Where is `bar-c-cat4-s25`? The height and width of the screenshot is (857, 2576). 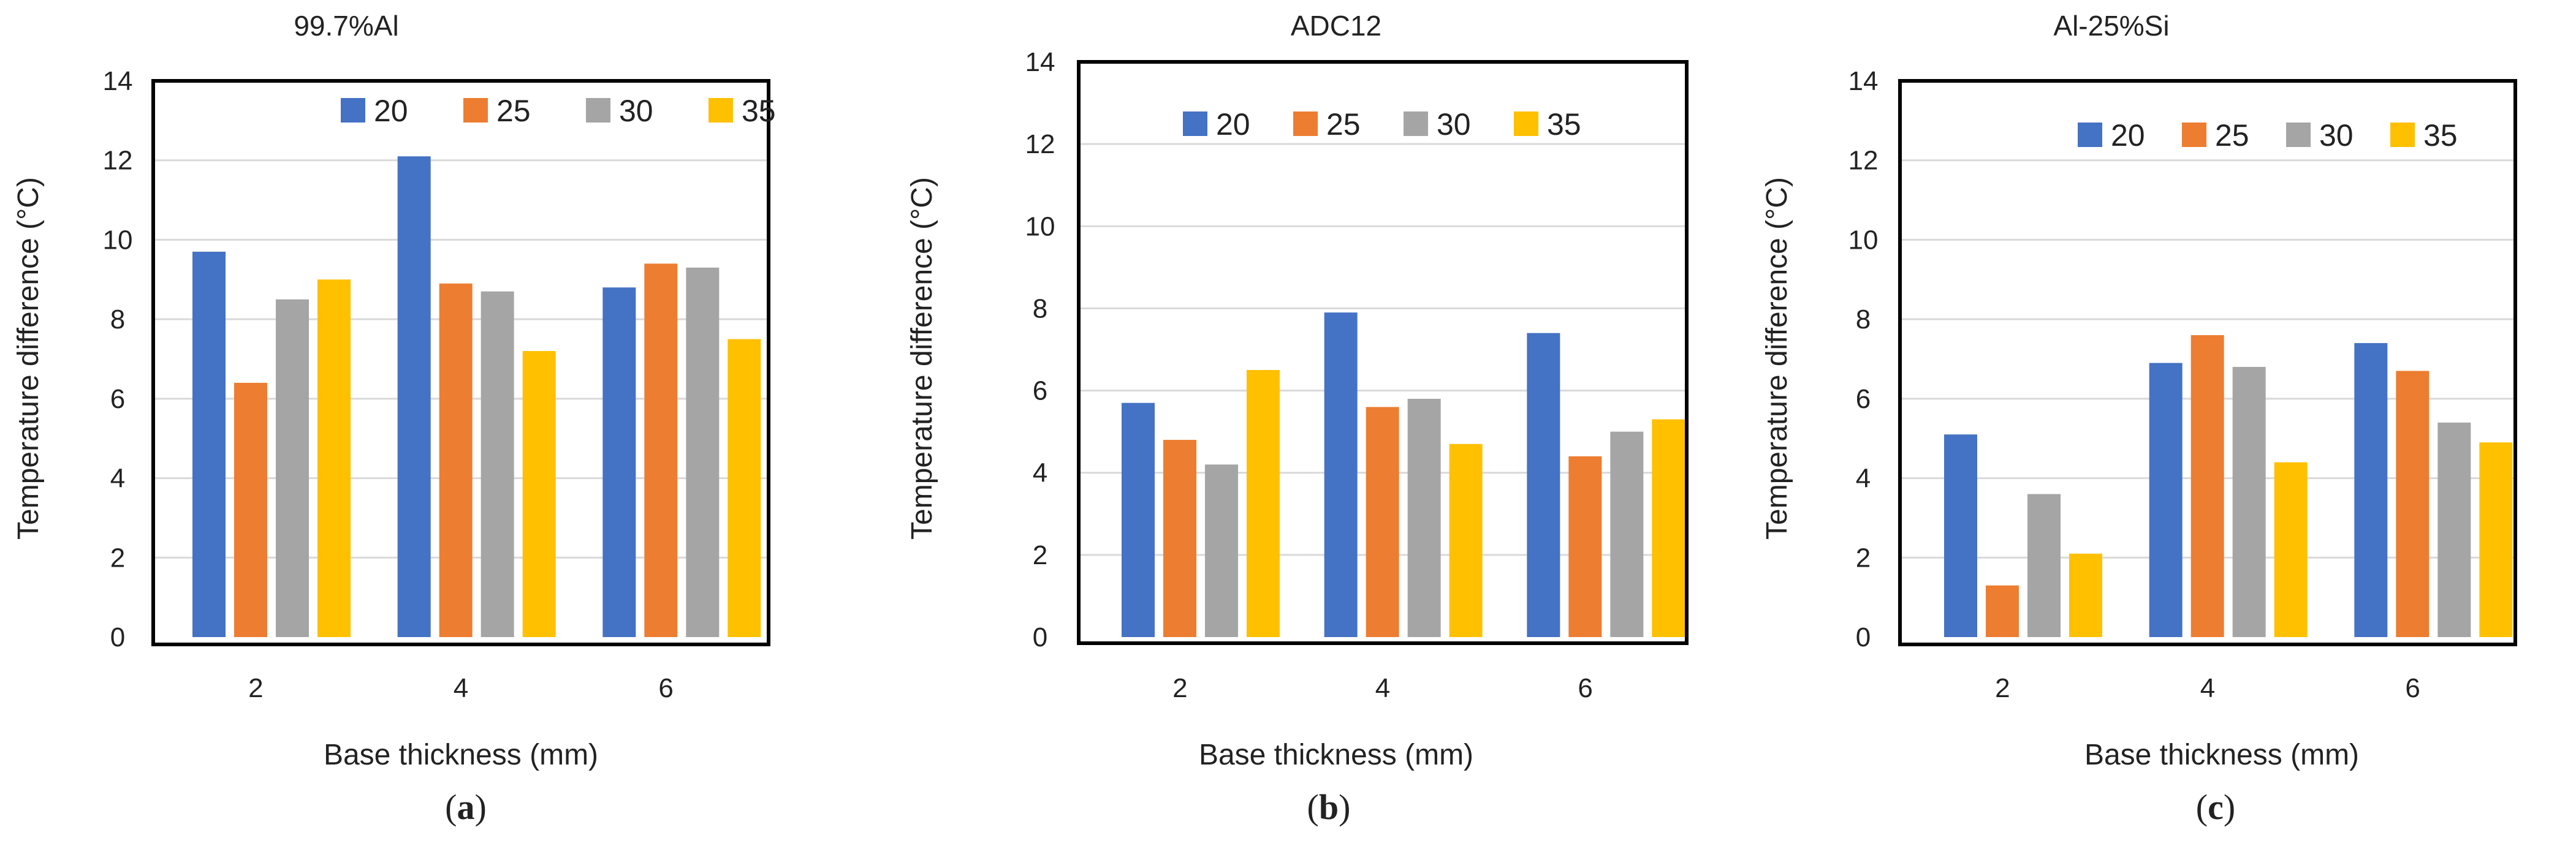 bar-c-cat4-s25 is located at coordinates (2207, 486).